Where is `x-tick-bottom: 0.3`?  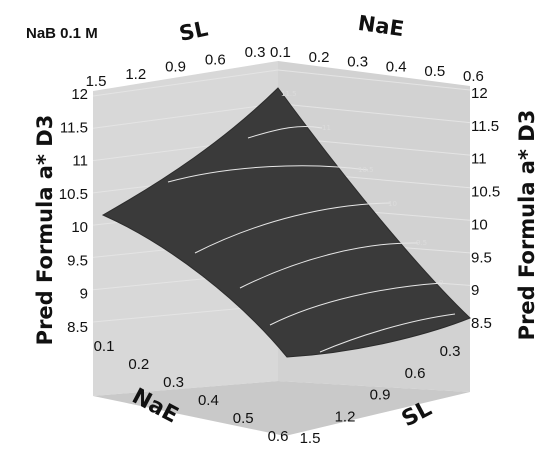
x-tick-bottom: 0.3 is located at coordinates (173, 382).